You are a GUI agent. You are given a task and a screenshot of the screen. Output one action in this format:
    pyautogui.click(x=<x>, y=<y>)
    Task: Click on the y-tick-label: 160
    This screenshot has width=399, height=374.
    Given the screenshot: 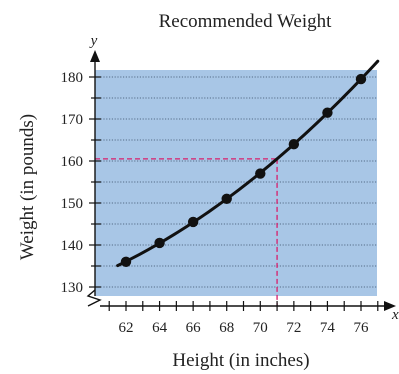 What is the action you would take?
    pyautogui.click(x=72, y=162)
    